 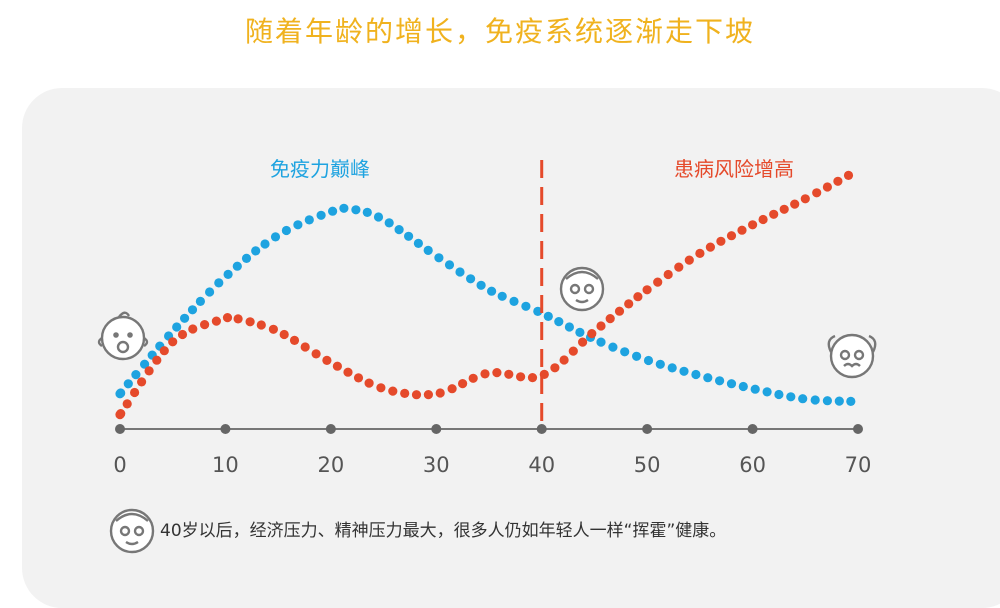 What do you see at coordinates (123, 336) in the screenshot?
I see `baby-face-icon` at bounding box center [123, 336].